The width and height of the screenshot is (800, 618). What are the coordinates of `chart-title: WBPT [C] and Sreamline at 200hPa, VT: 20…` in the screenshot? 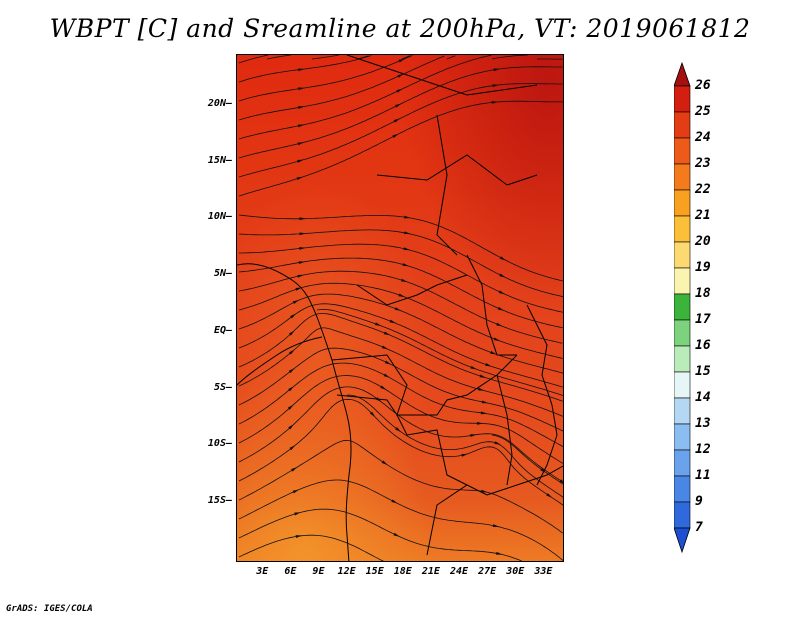 It's located at (400, 28).